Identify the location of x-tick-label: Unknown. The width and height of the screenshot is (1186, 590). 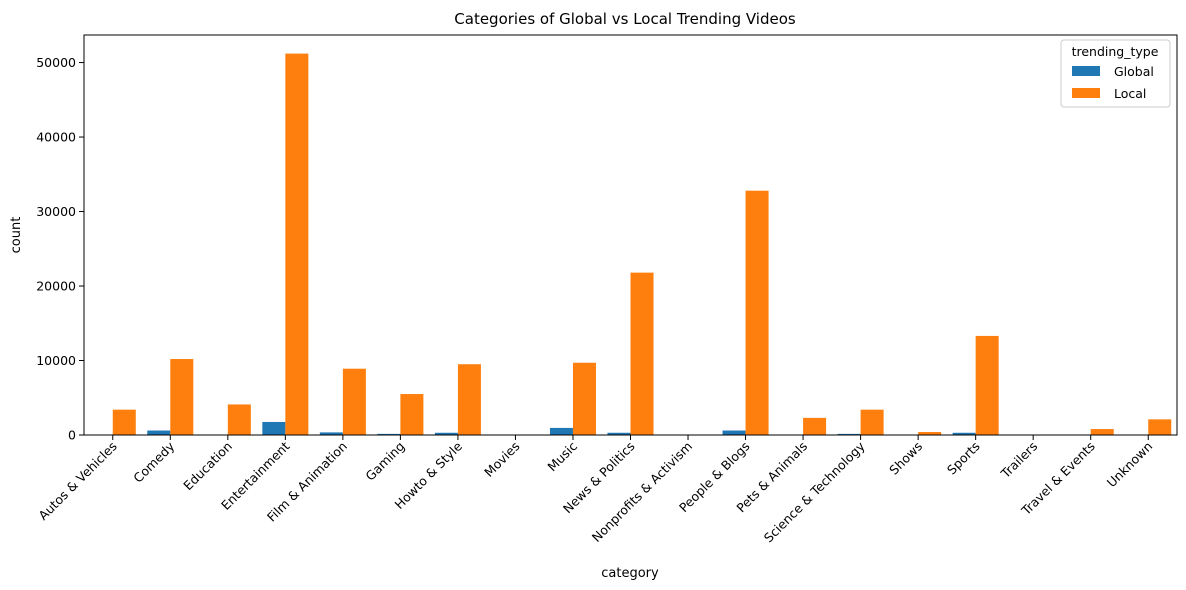
(1130, 465).